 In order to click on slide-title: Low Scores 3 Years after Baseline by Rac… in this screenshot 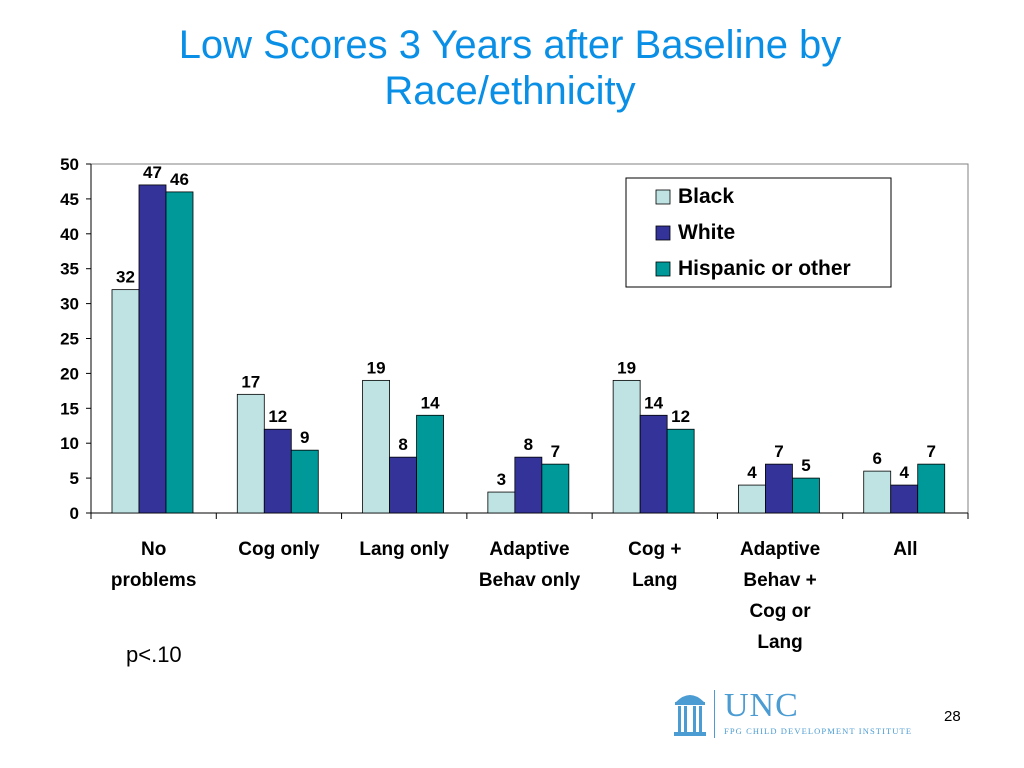, I will do `click(510, 68)`.